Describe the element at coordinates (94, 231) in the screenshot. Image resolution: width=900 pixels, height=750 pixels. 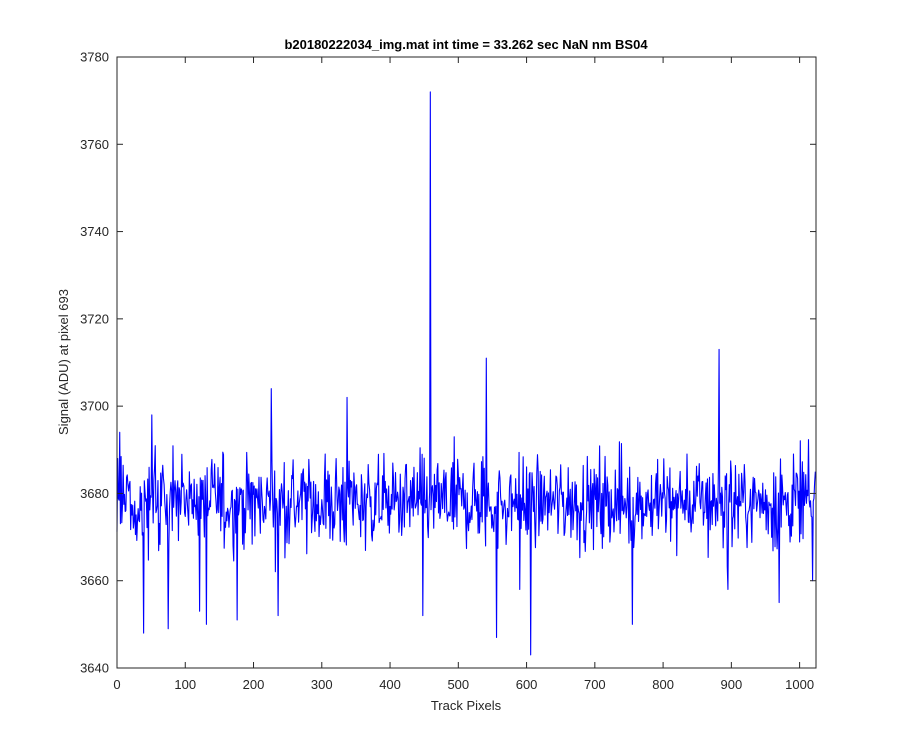
I see `y-tick-label: 3740` at that location.